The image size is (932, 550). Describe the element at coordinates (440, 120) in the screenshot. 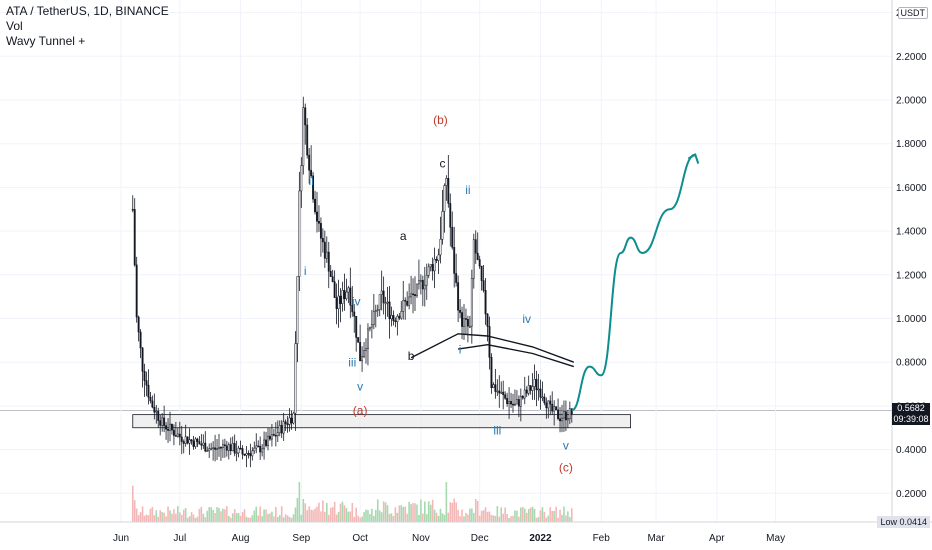

I see `wave-label: (b)` at that location.